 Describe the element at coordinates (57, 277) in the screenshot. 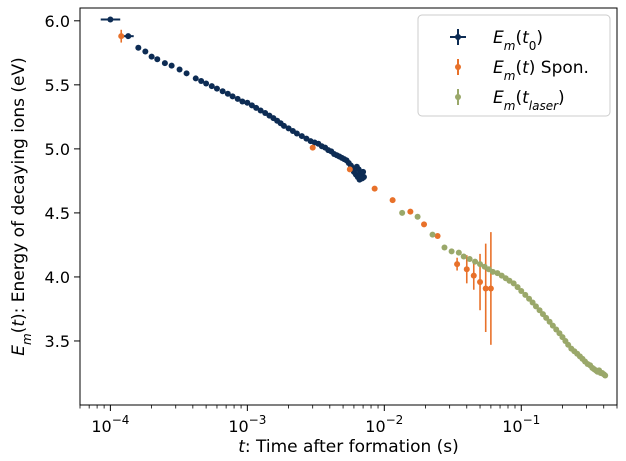

I see `y-tick-label: 4.0` at that location.